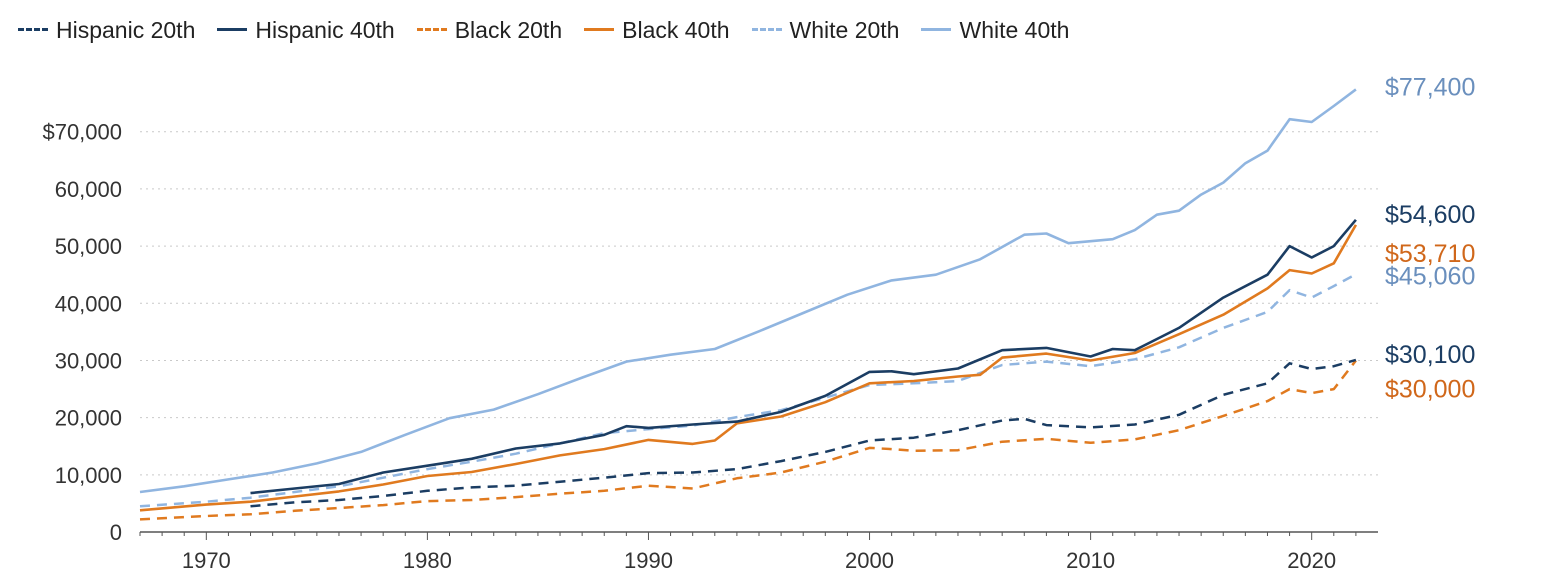  I want to click on y-tick-label: 10,000, so click(88, 475).